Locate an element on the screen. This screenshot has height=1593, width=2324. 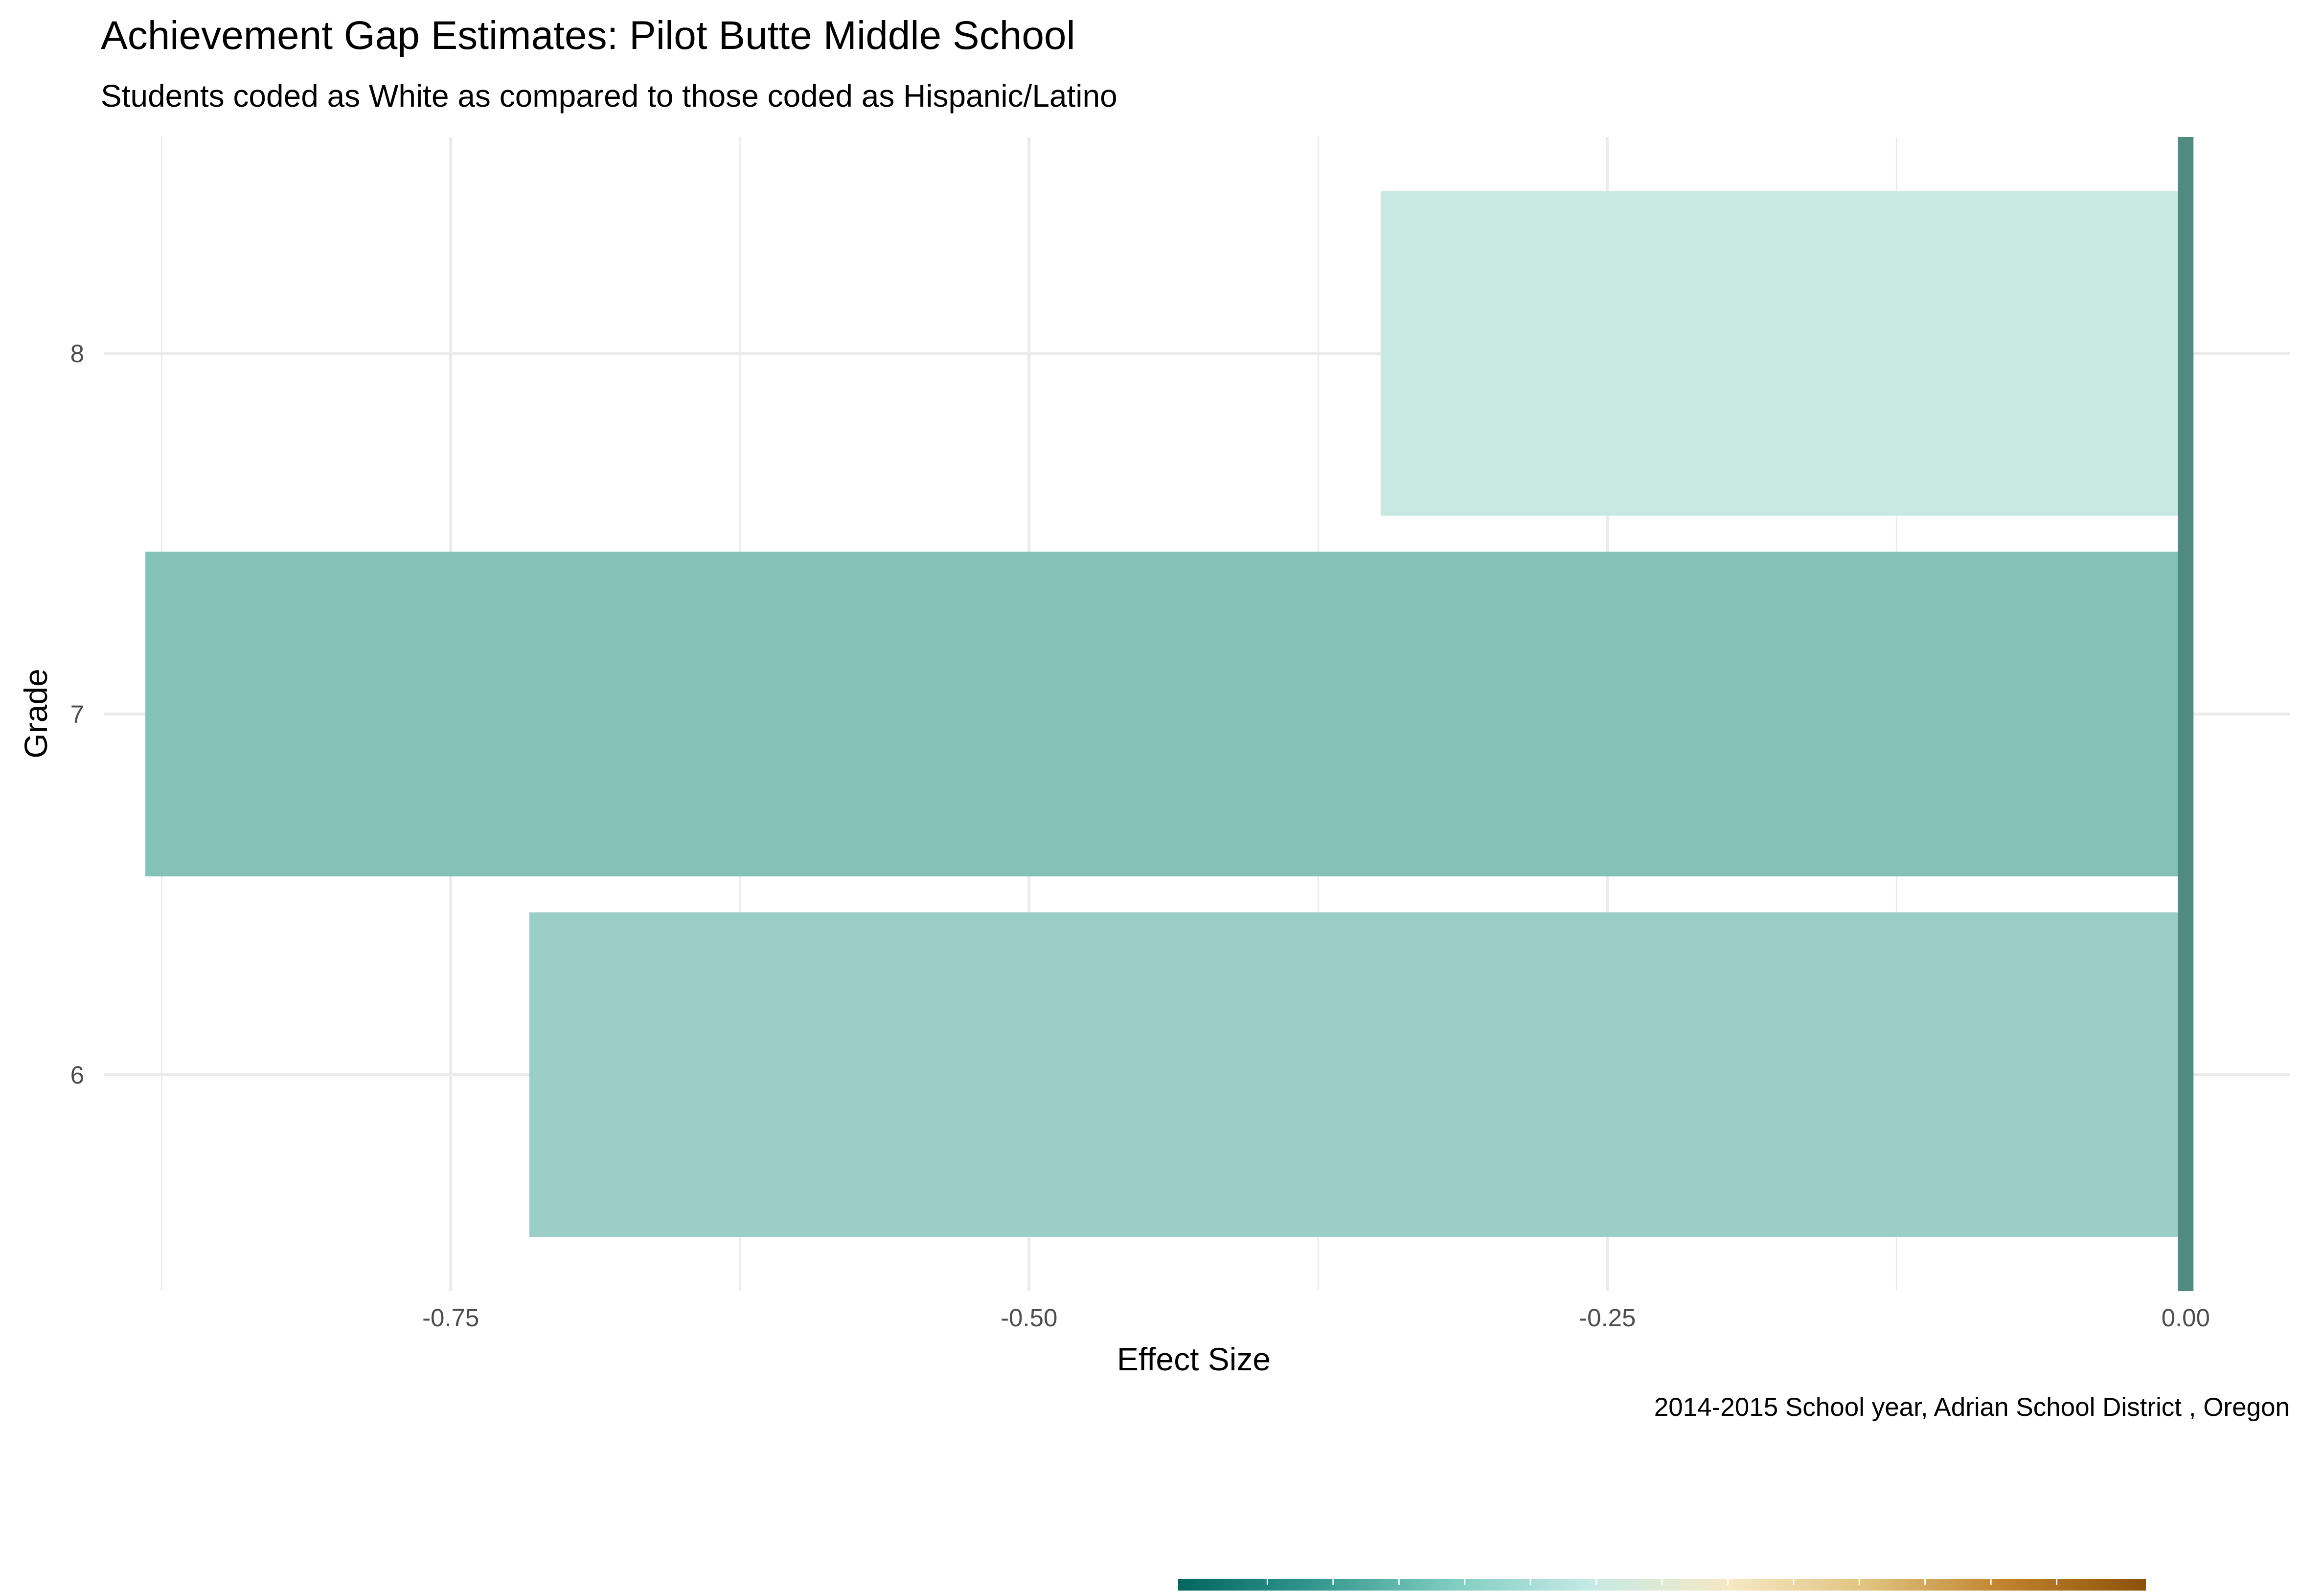
x-tick-label: -0.75 is located at coordinates (450, 1318).